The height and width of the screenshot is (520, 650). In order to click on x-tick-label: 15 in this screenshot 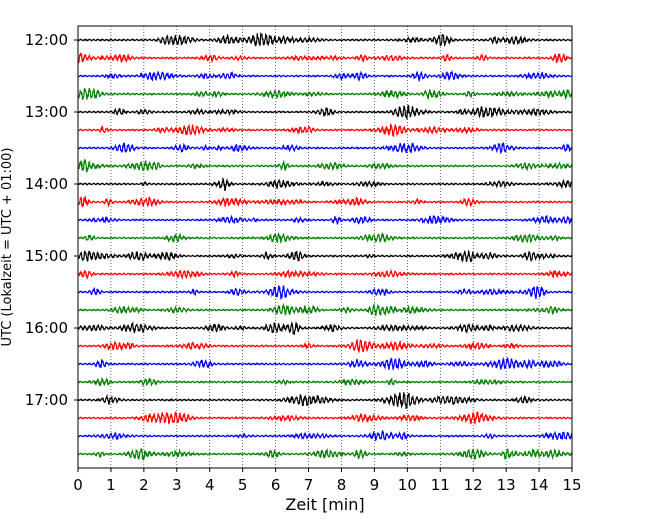, I will do `click(571, 485)`.